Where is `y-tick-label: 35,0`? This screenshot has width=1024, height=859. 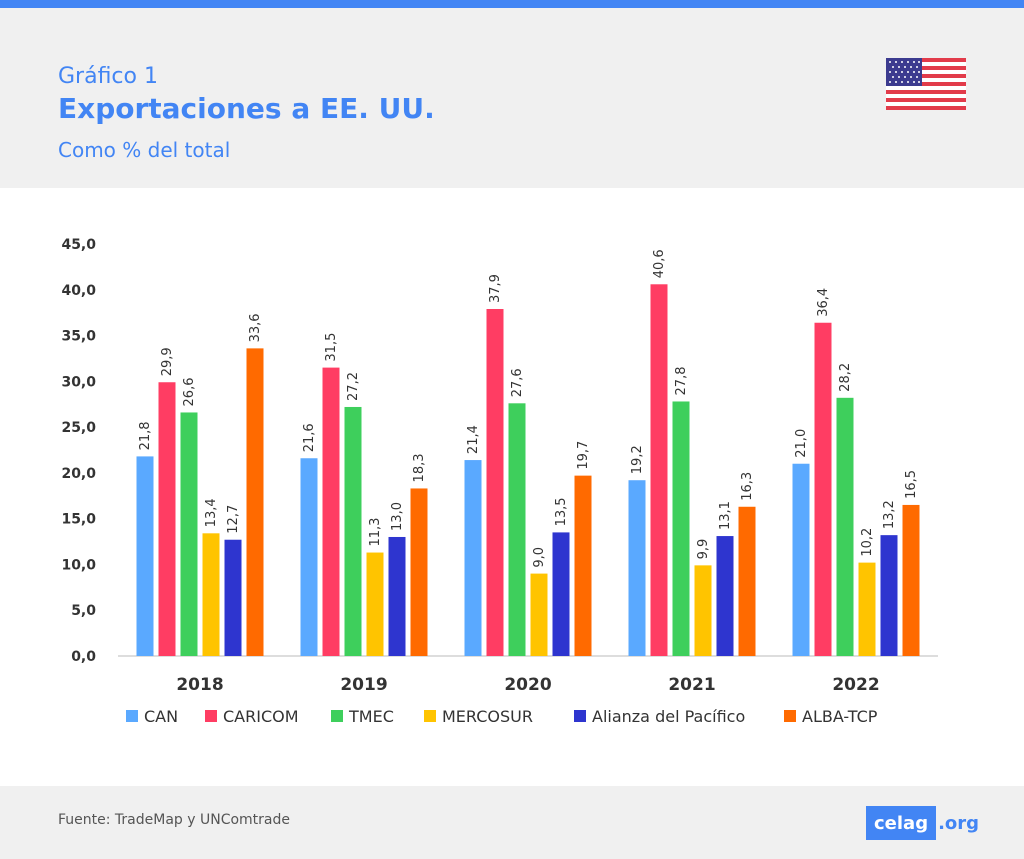 y-tick-label: 35,0 is located at coordinates (78, 337).